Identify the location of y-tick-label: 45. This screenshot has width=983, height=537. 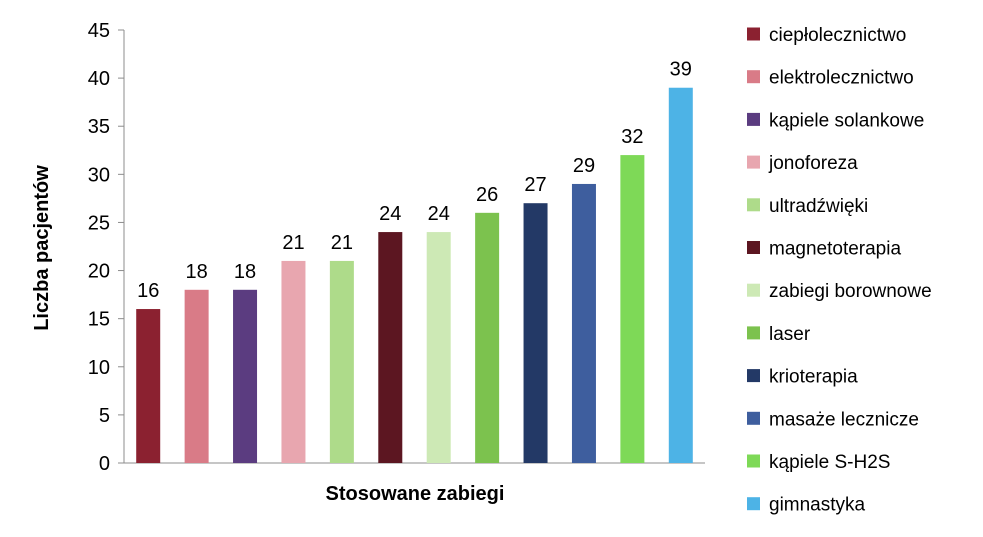
(99, 31).